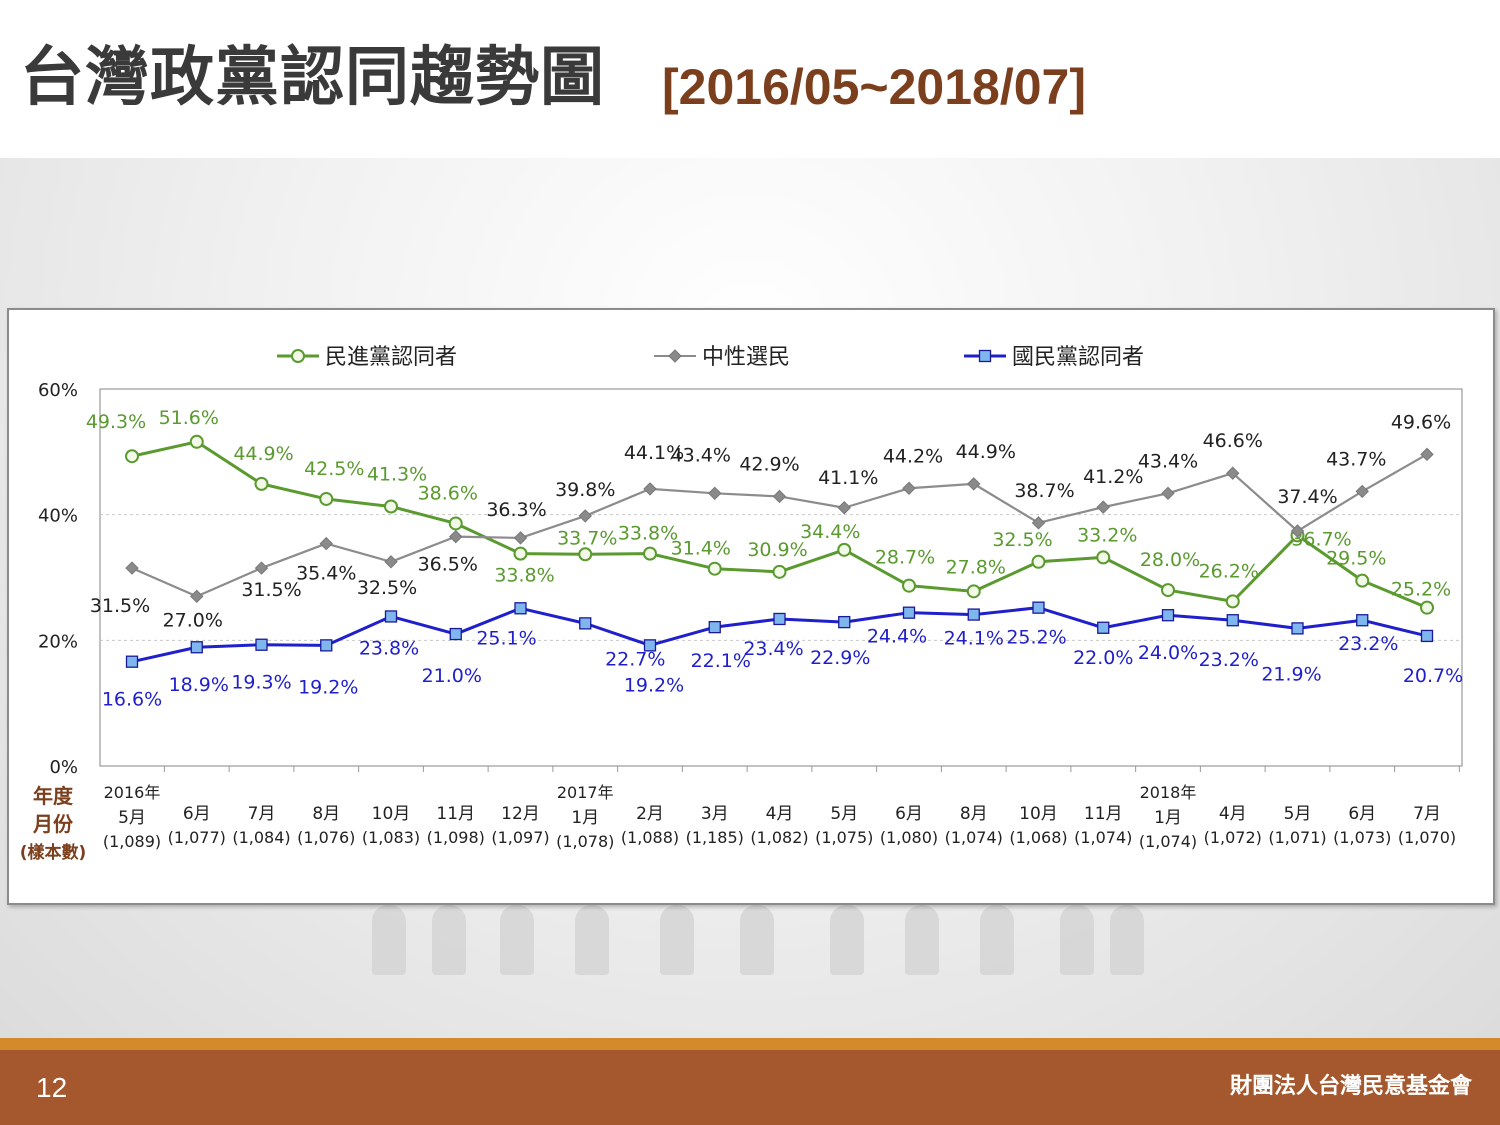 The height and width of the screenshot is (1125, 1500). I want to click on x-month-label: 4月, so click(780, 814).